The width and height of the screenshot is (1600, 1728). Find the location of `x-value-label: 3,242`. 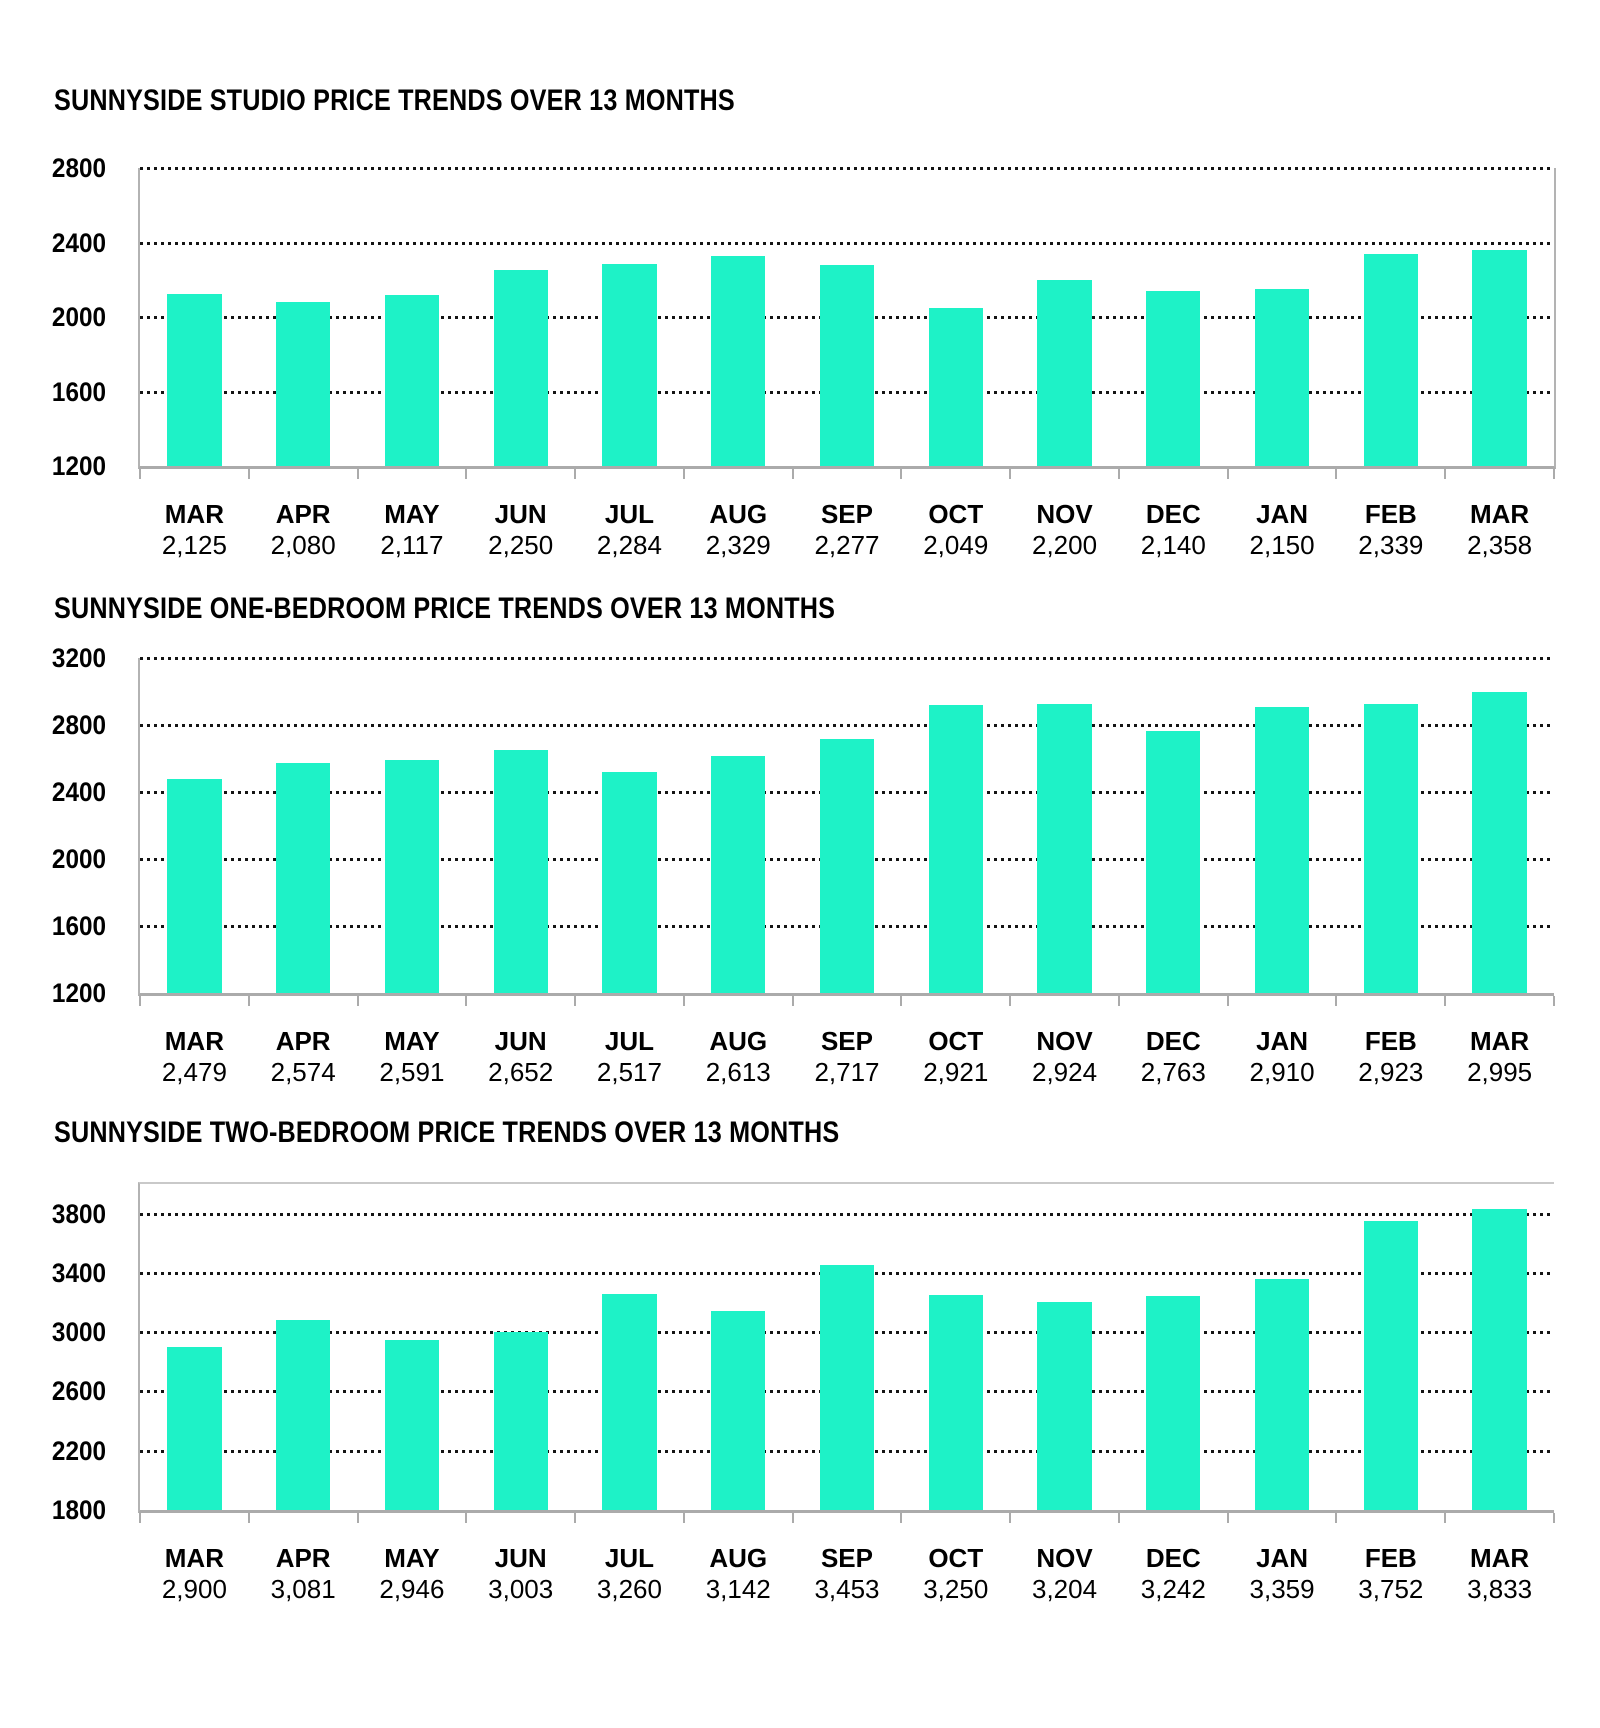

x-value-label: 3,242 is located at coordinates (1173, 1589).